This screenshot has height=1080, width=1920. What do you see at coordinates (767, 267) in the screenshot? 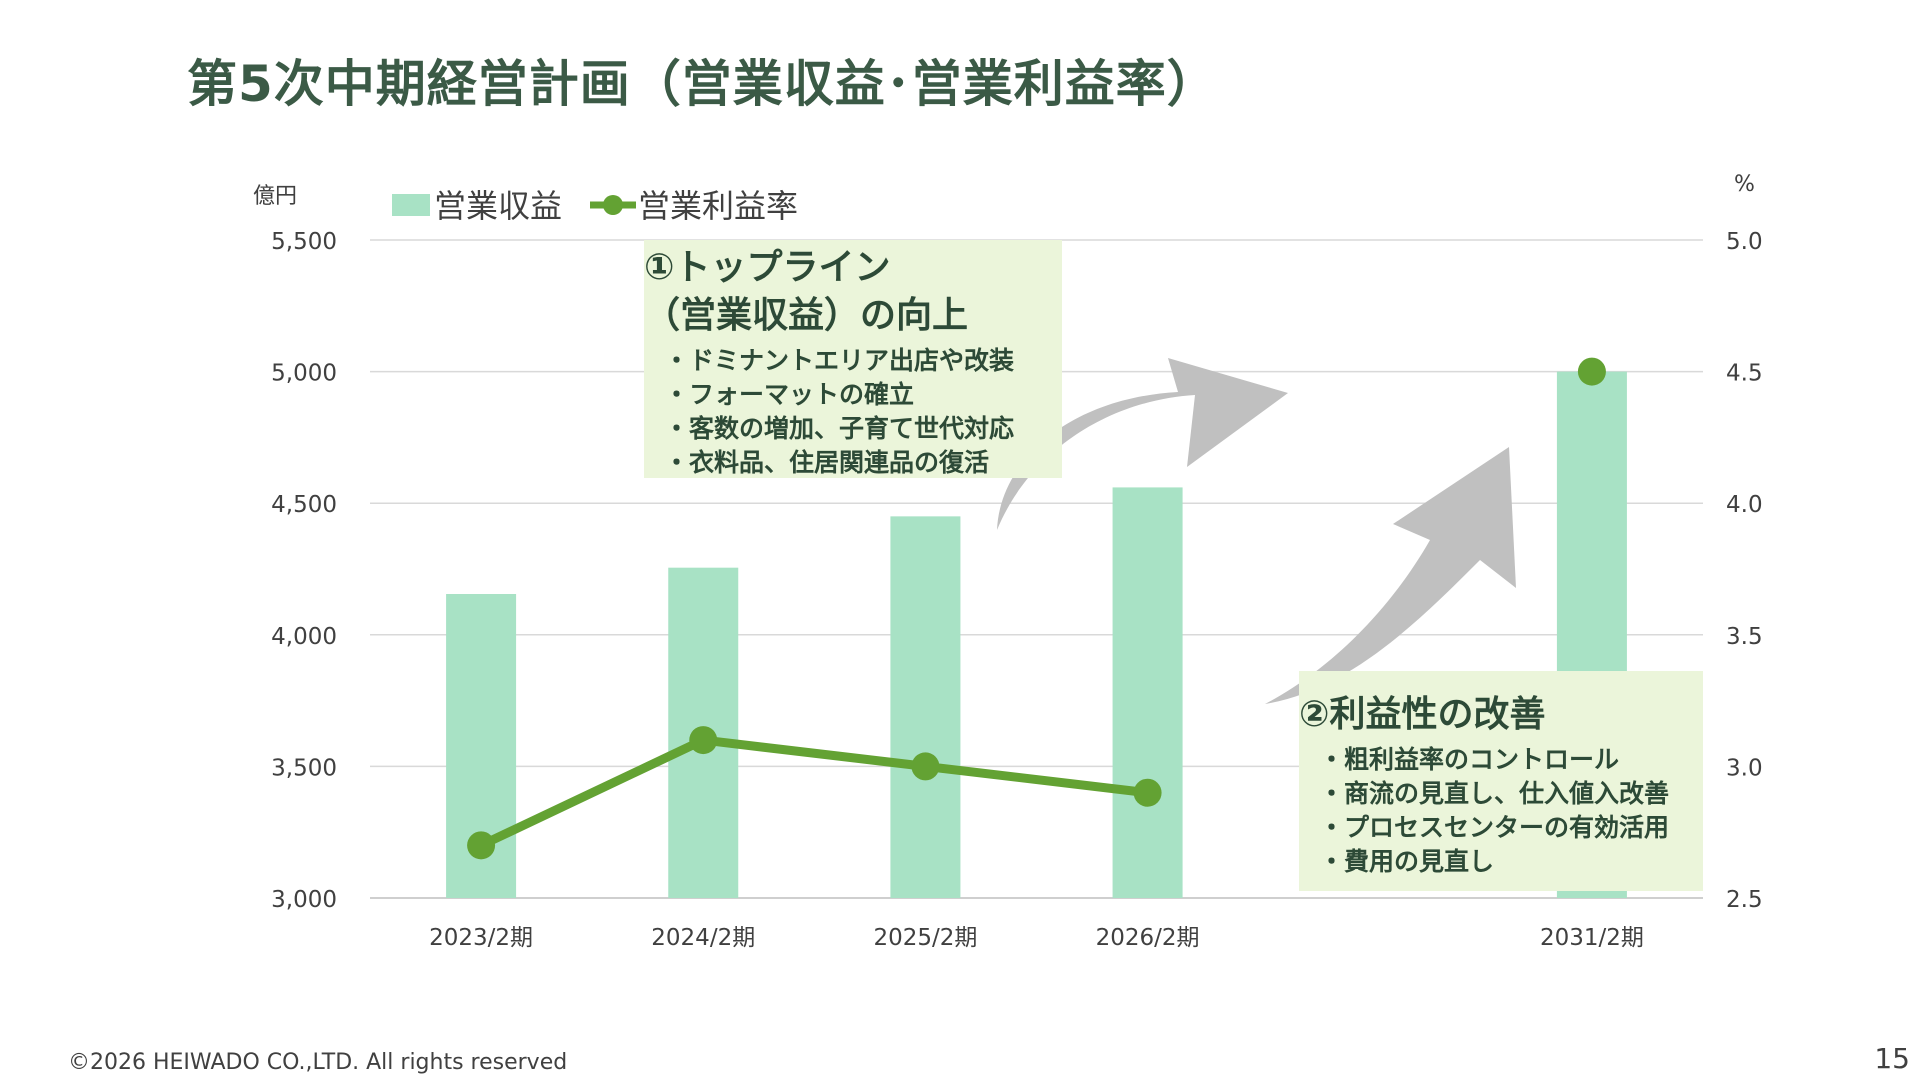
I see `topline-heading-1: ①トップライン` at bounding box center [767, 267].